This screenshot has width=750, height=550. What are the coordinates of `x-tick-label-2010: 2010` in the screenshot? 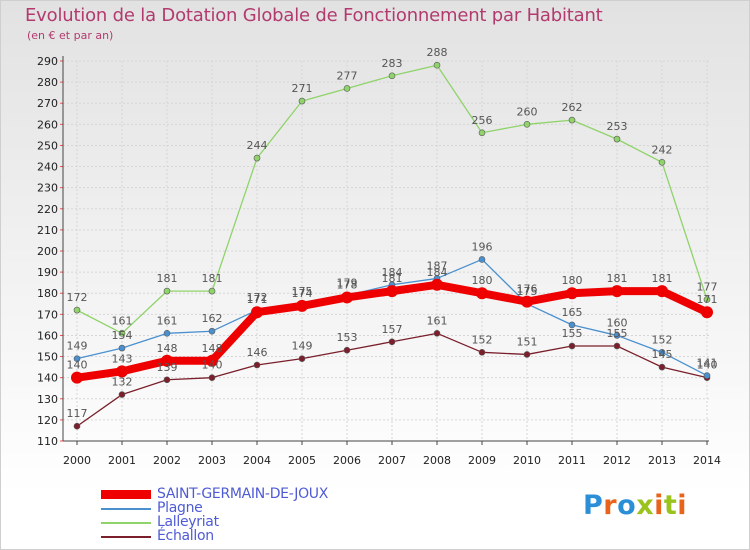 It's located at (527, 460).